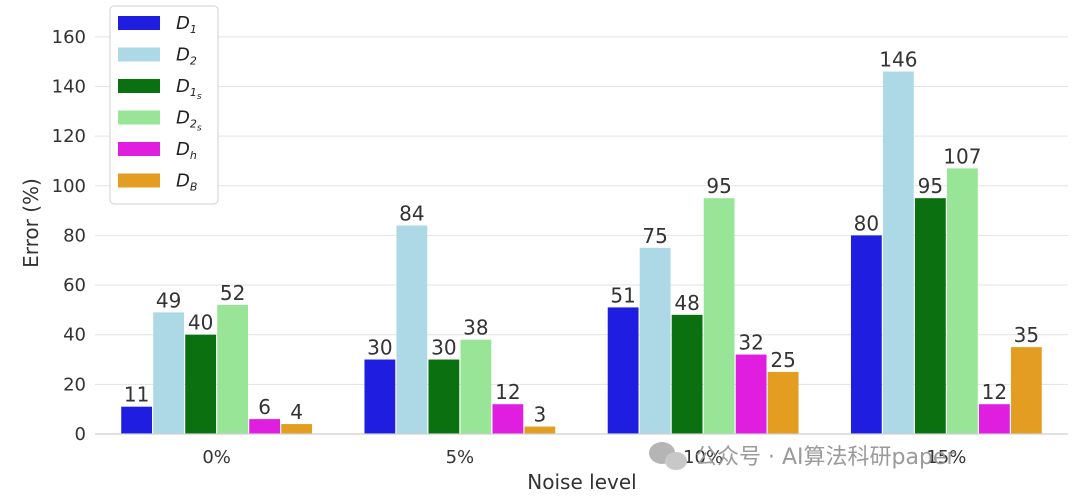 Image resolution: width=1080 pixels, height=498 pixels. I want to click on bar-value-label: 51, so click(622, 295).